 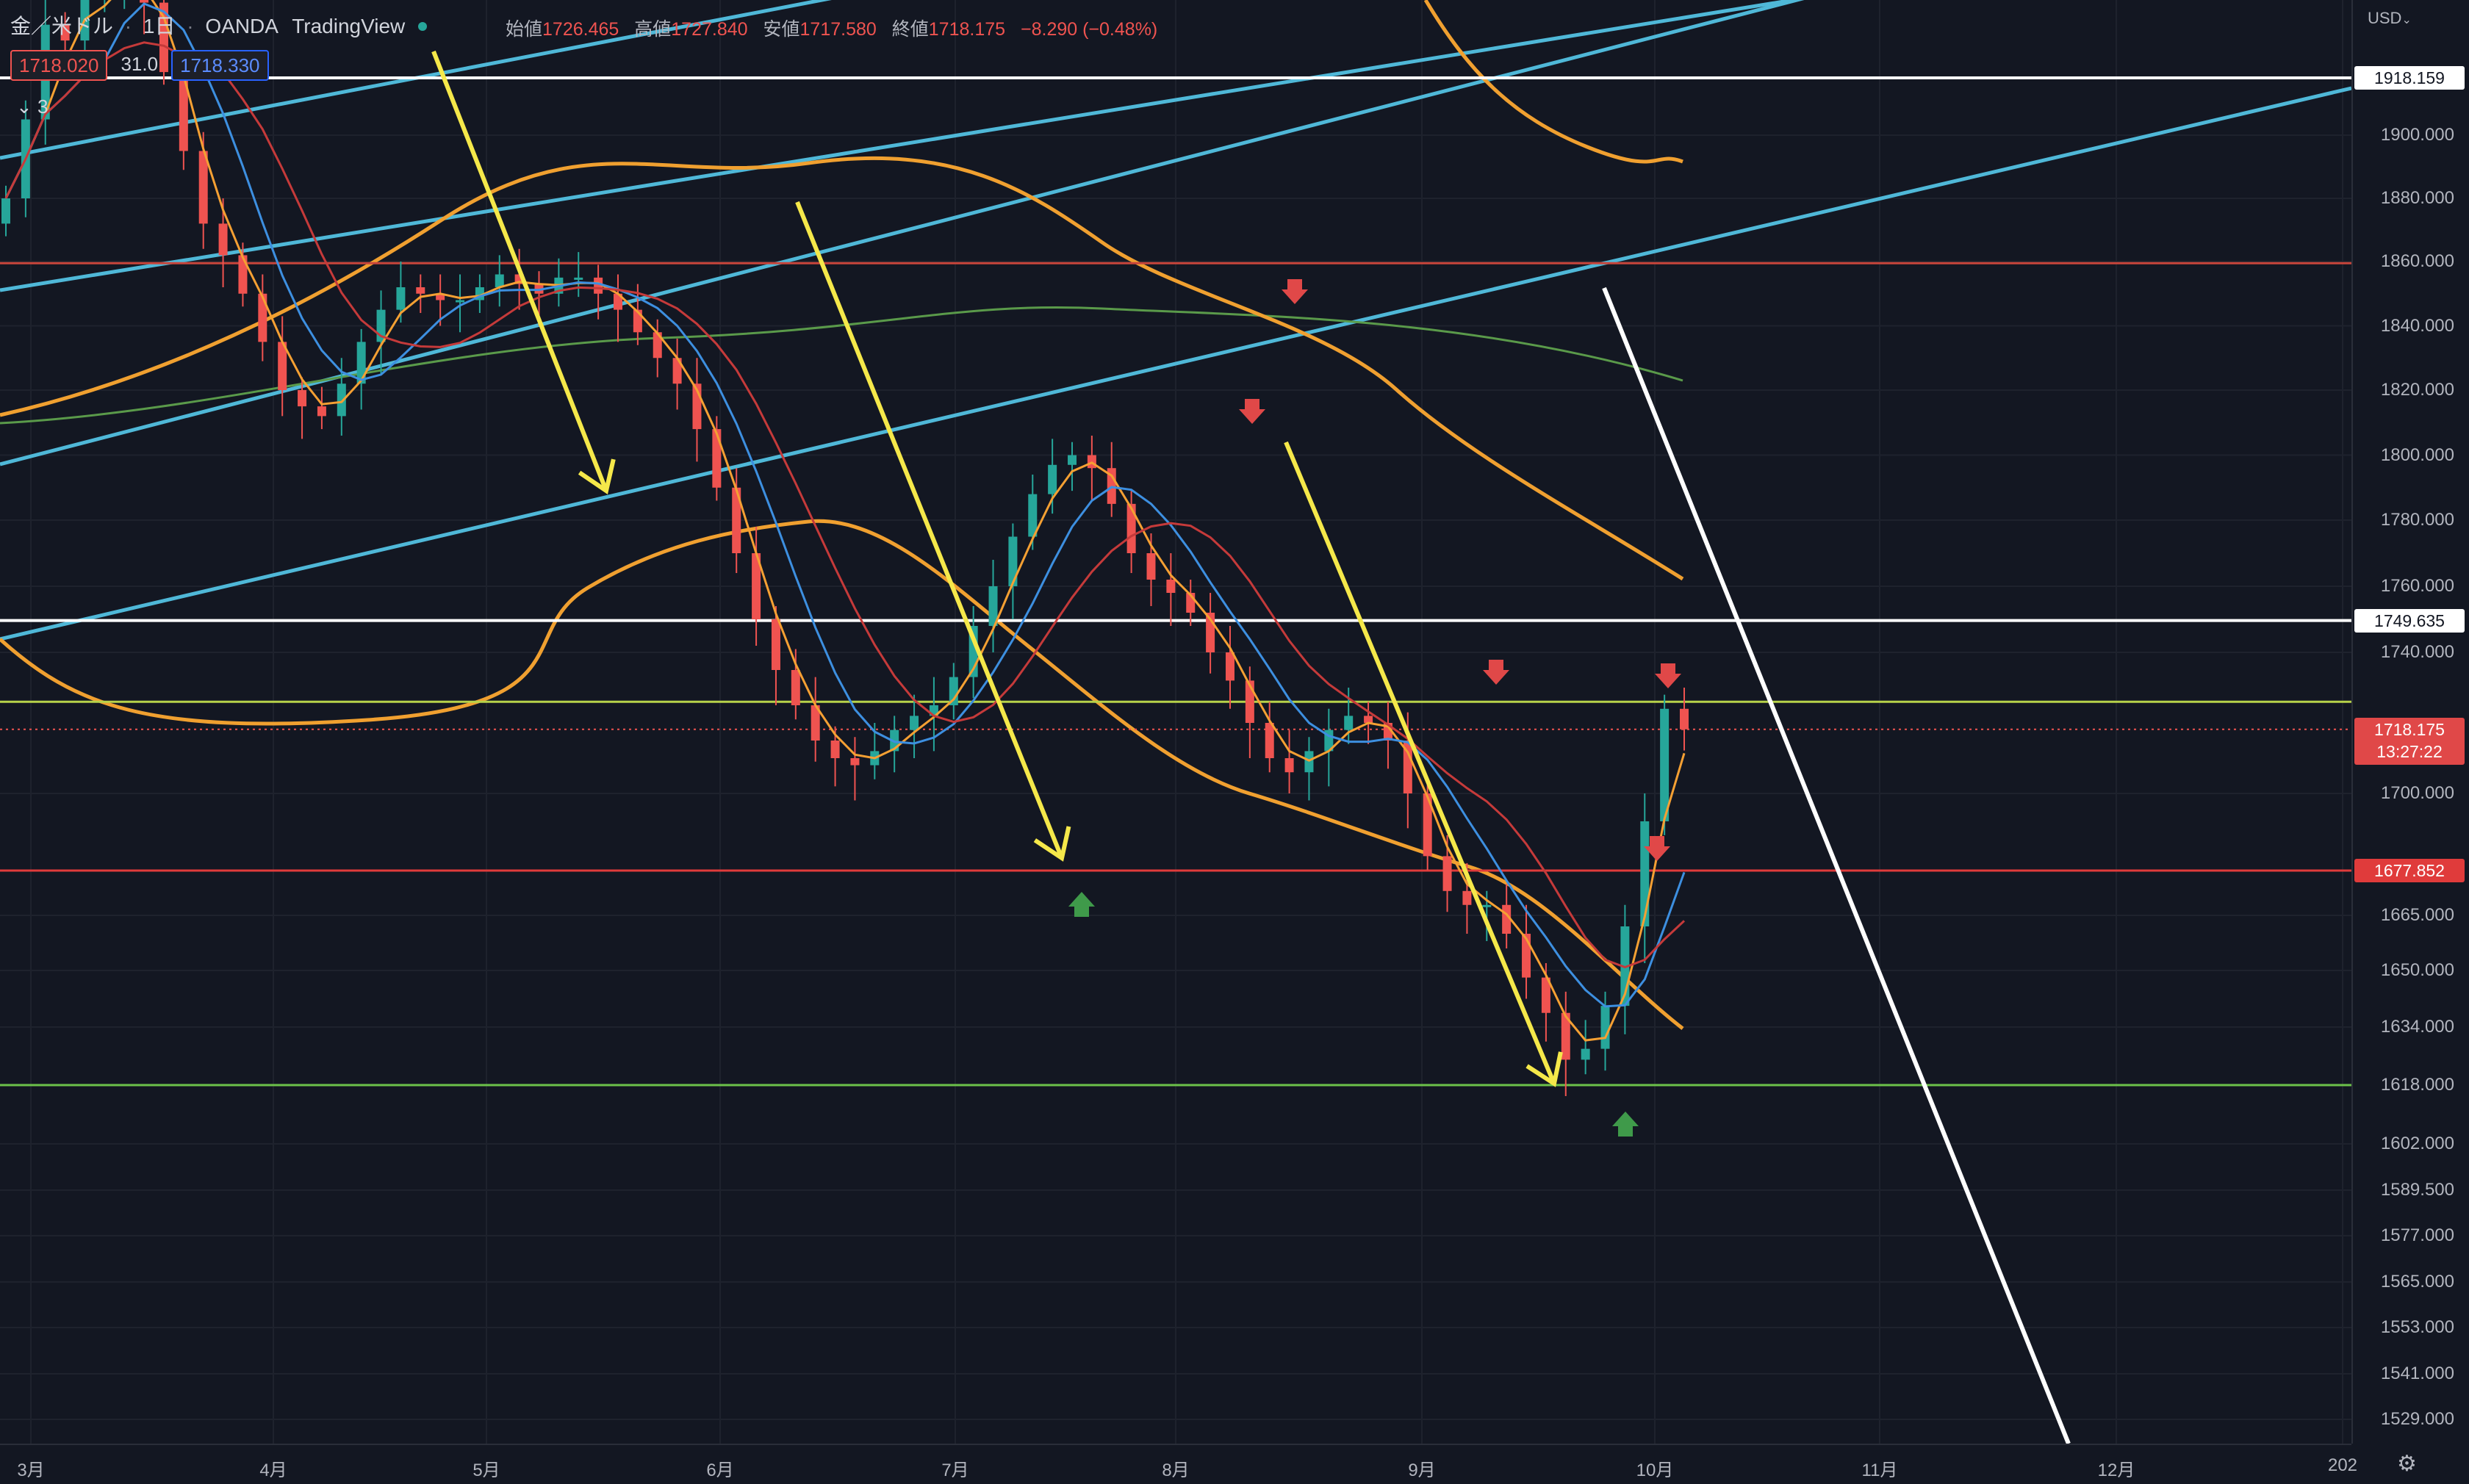 What do you see at coordinates (349, 26) in the screenshot?
I see `platform-label: TradingView` at bounding box center [349, 26].